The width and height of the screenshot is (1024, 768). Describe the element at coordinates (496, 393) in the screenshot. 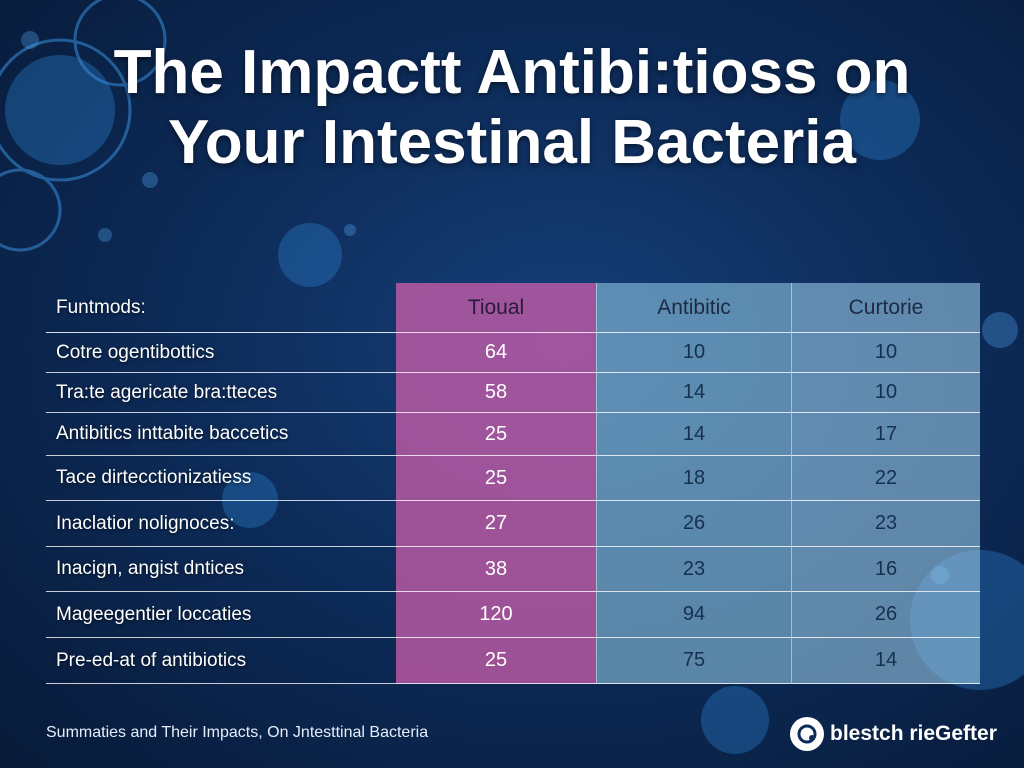

I see `table-cell: 58` at that location.